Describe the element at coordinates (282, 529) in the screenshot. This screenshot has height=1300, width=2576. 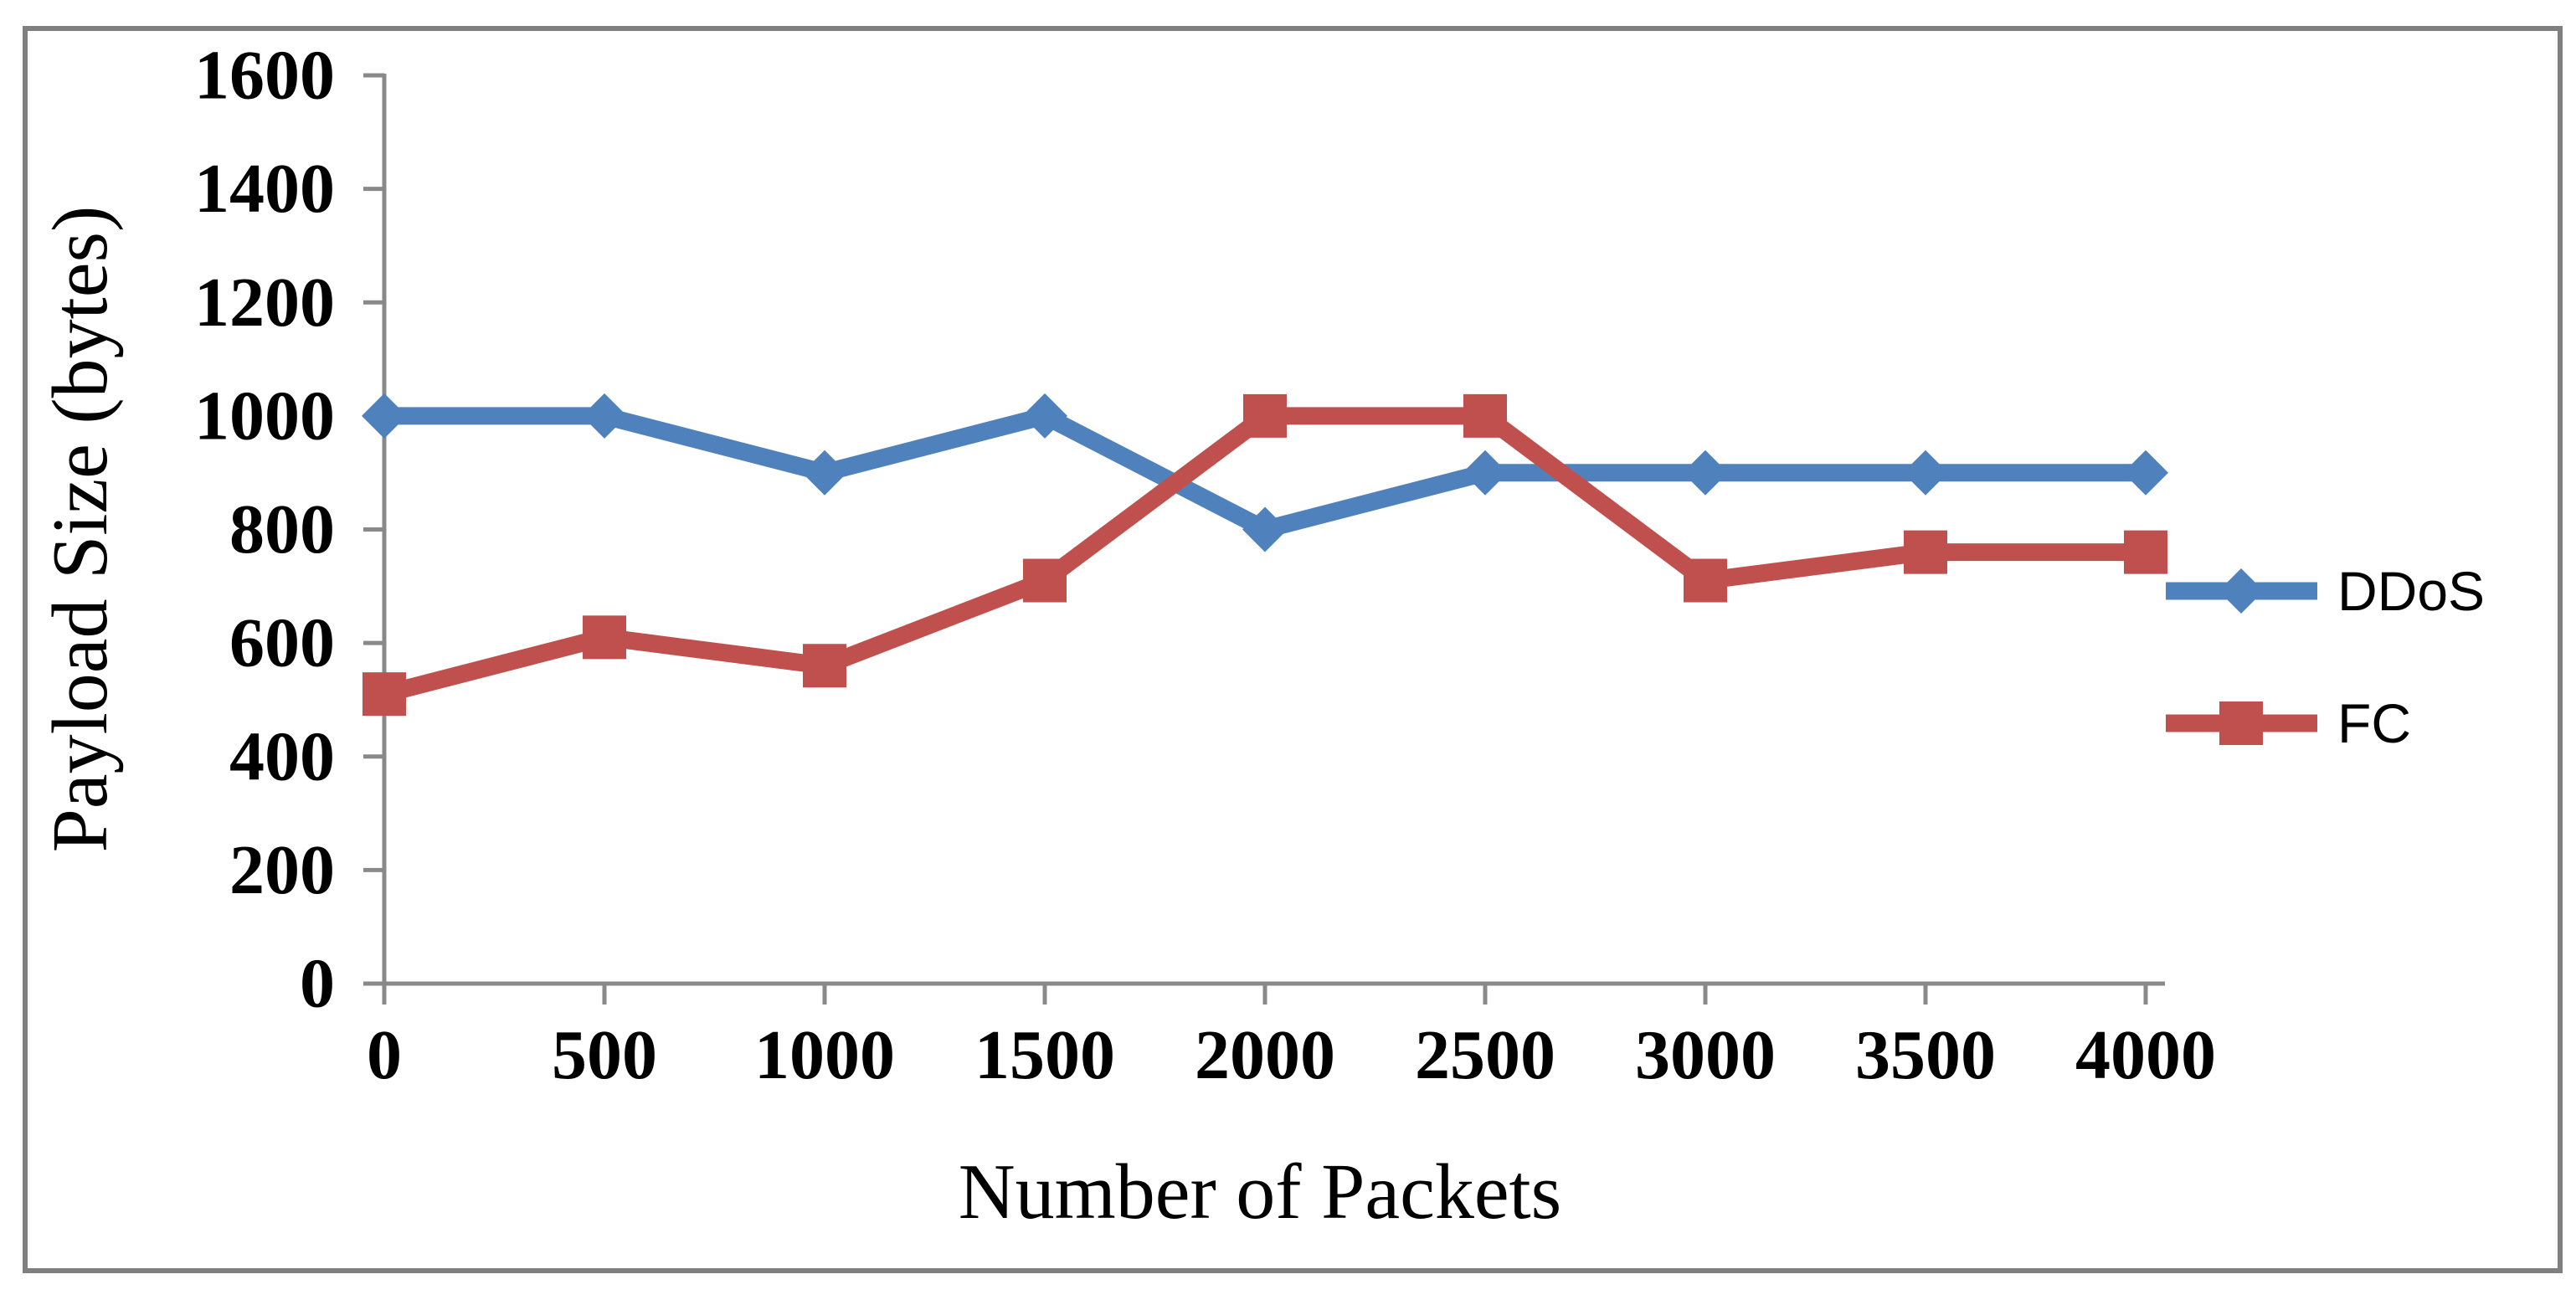
I see `y-axis-tick-label: 800` at that location.